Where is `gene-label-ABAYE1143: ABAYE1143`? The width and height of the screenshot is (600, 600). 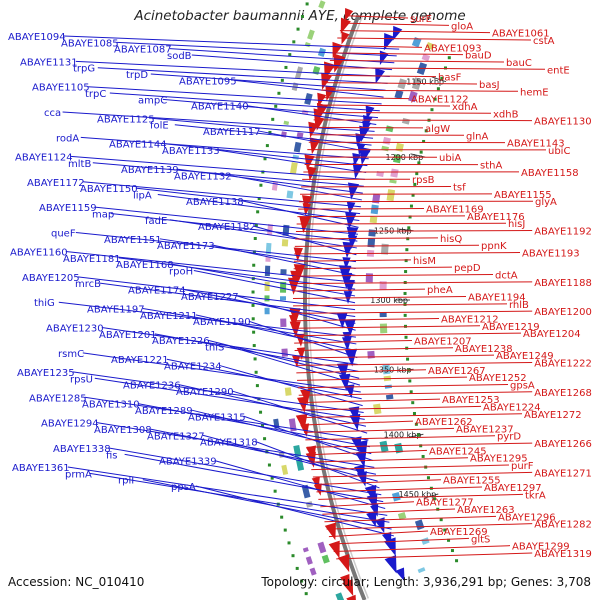 gene-label-ABAYE1143: ABAYE1143 is located at coordinates (536, 144).